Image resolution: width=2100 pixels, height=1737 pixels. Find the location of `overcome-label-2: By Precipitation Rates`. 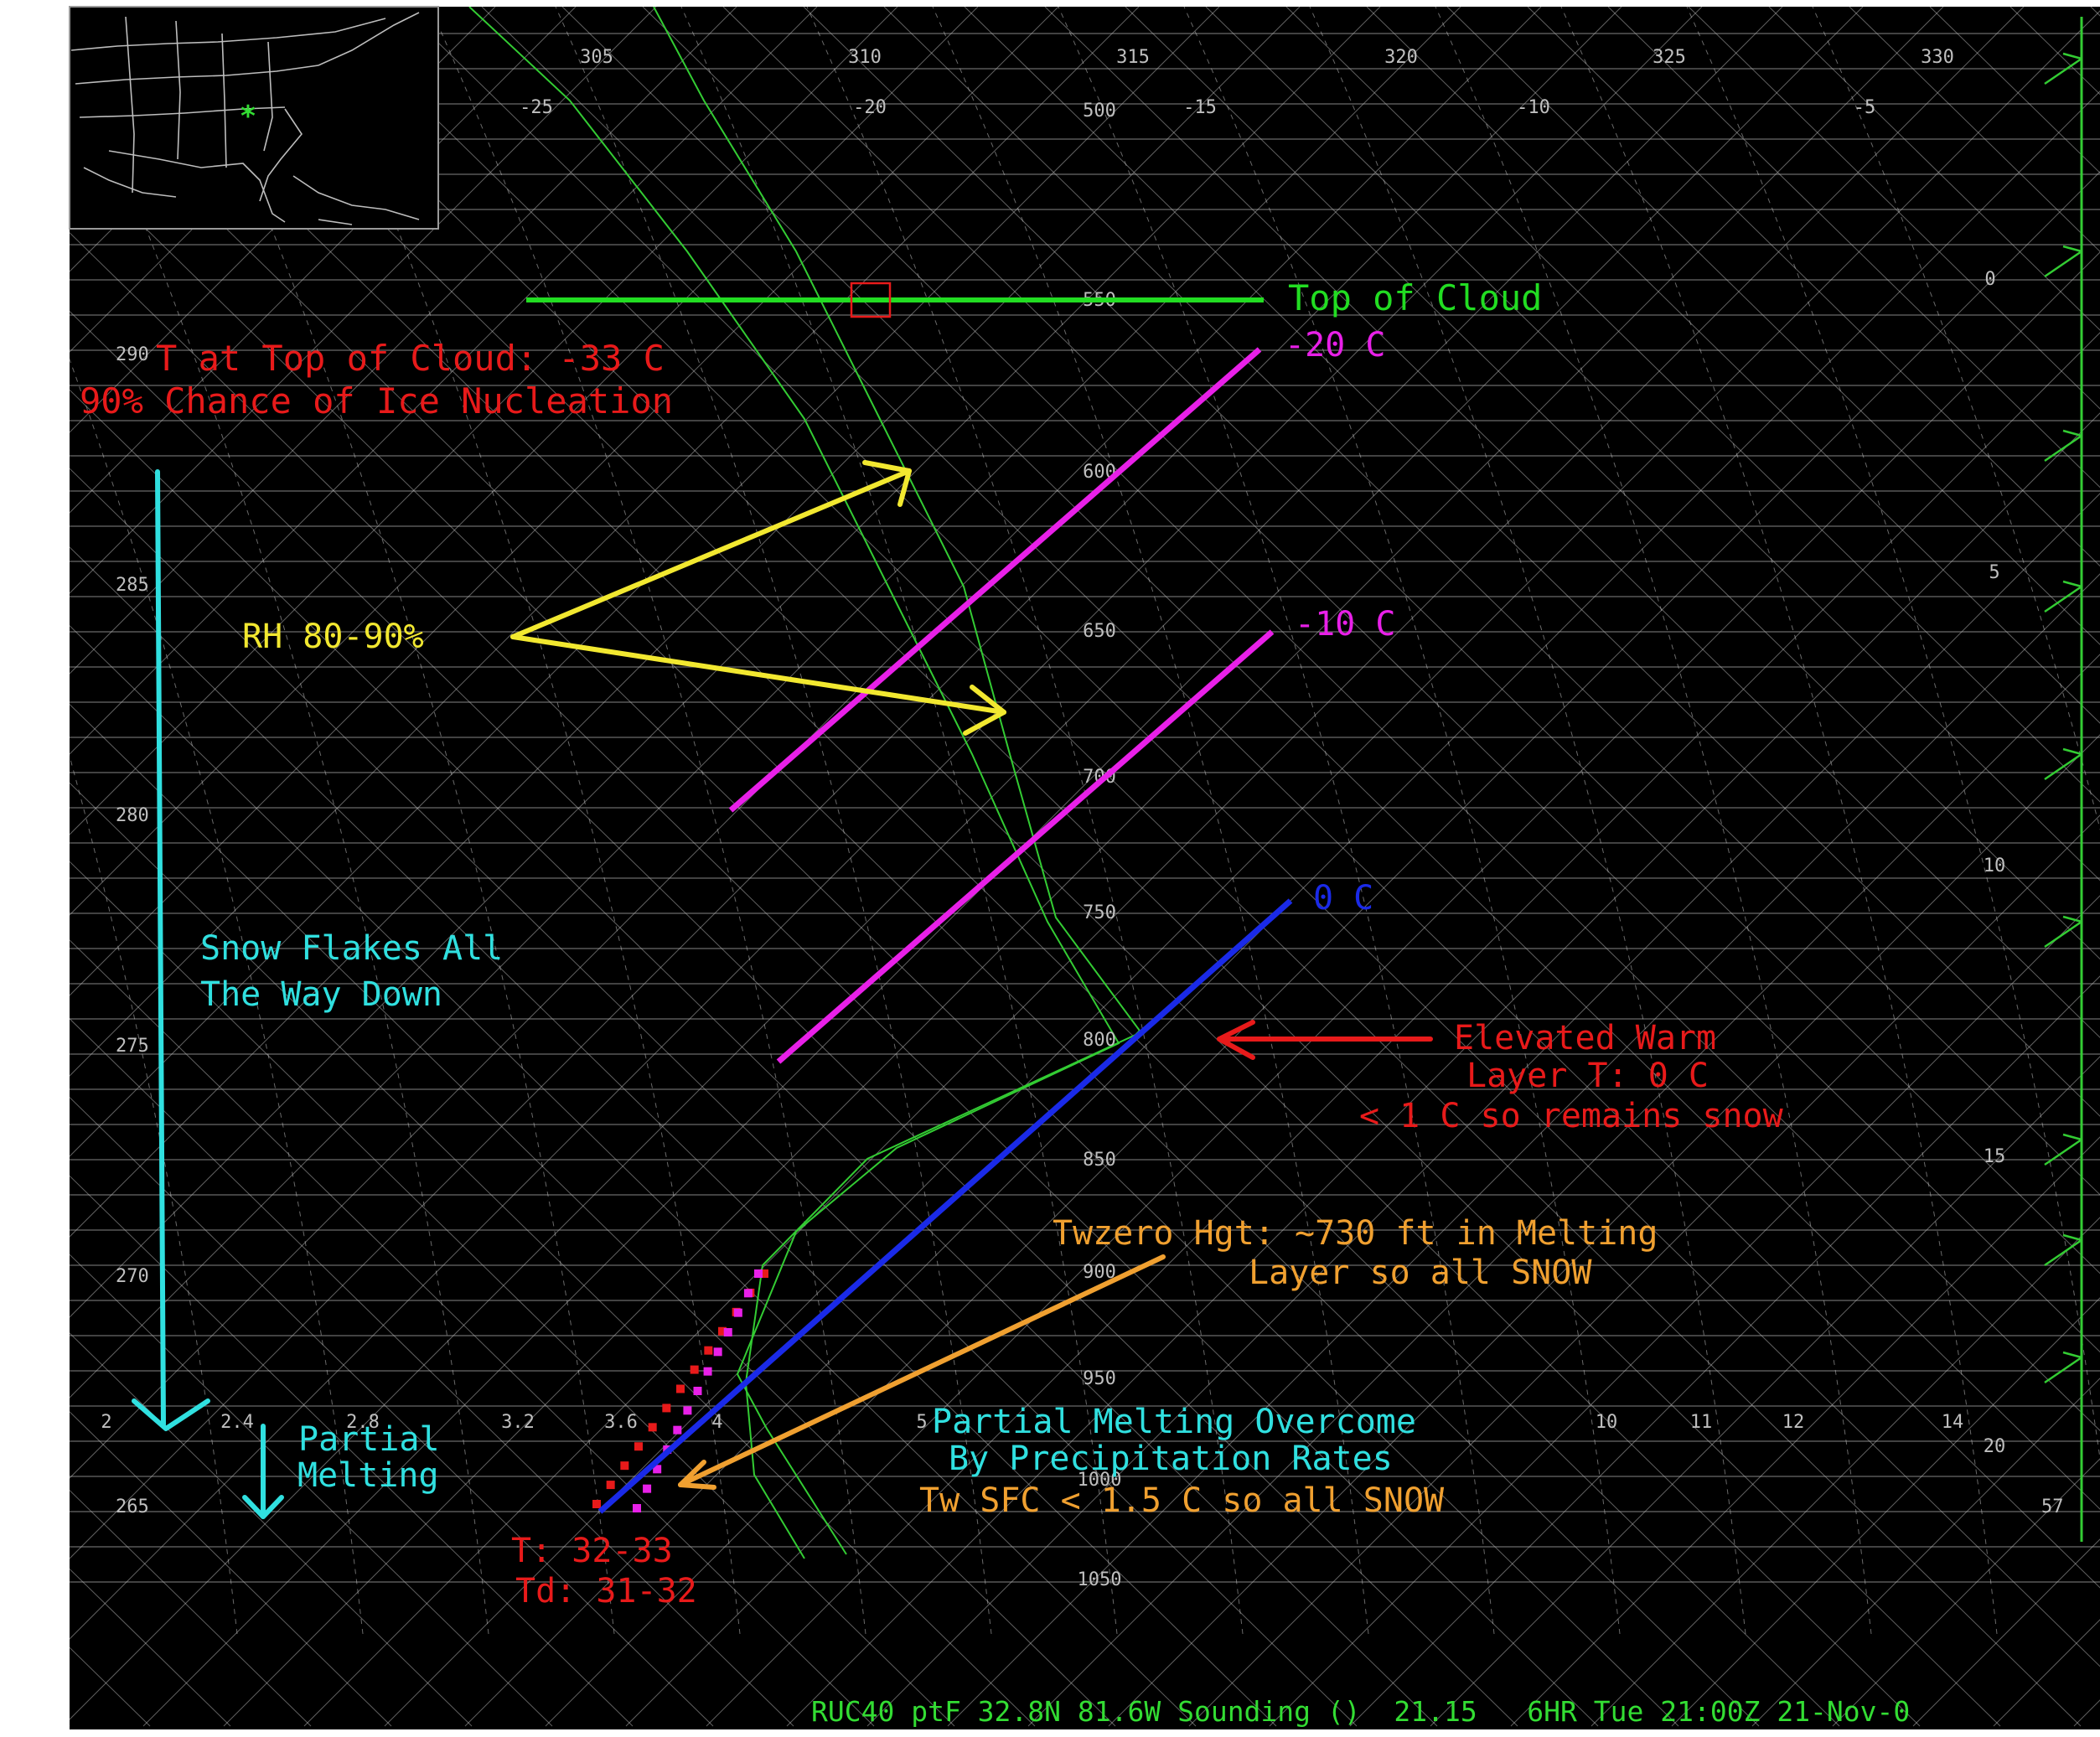

overcome-label-2: By Precipitation Rates is located at coordinates (1171, 1459).